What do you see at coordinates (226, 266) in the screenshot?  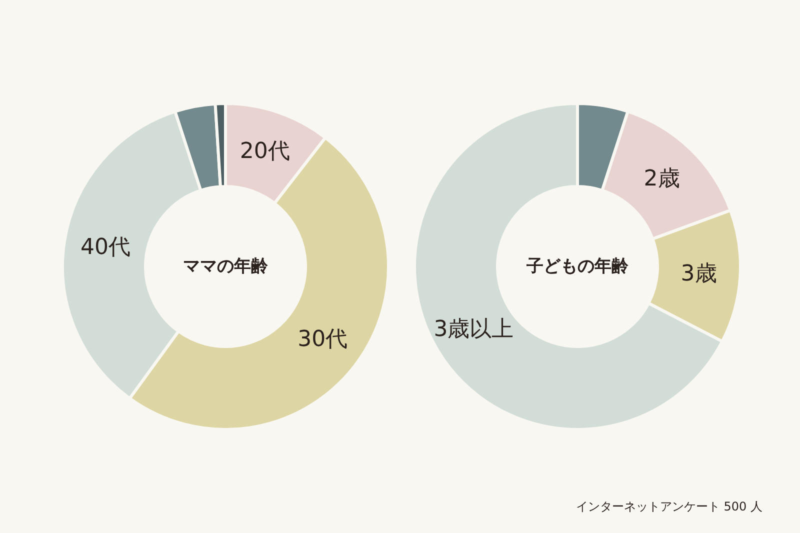 I see `text: ママの年齢` at bounding box center [226, 266].